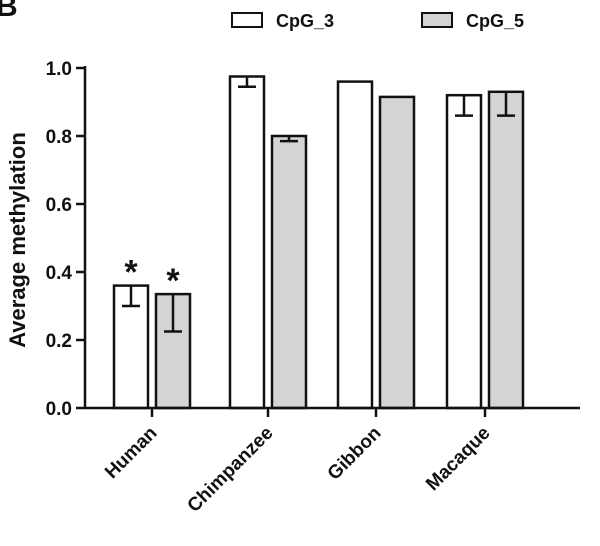  Describe the element at coordinates (289, 272) in the screenshot. I see `bar-cpg-5-chimpanzee` at that location.